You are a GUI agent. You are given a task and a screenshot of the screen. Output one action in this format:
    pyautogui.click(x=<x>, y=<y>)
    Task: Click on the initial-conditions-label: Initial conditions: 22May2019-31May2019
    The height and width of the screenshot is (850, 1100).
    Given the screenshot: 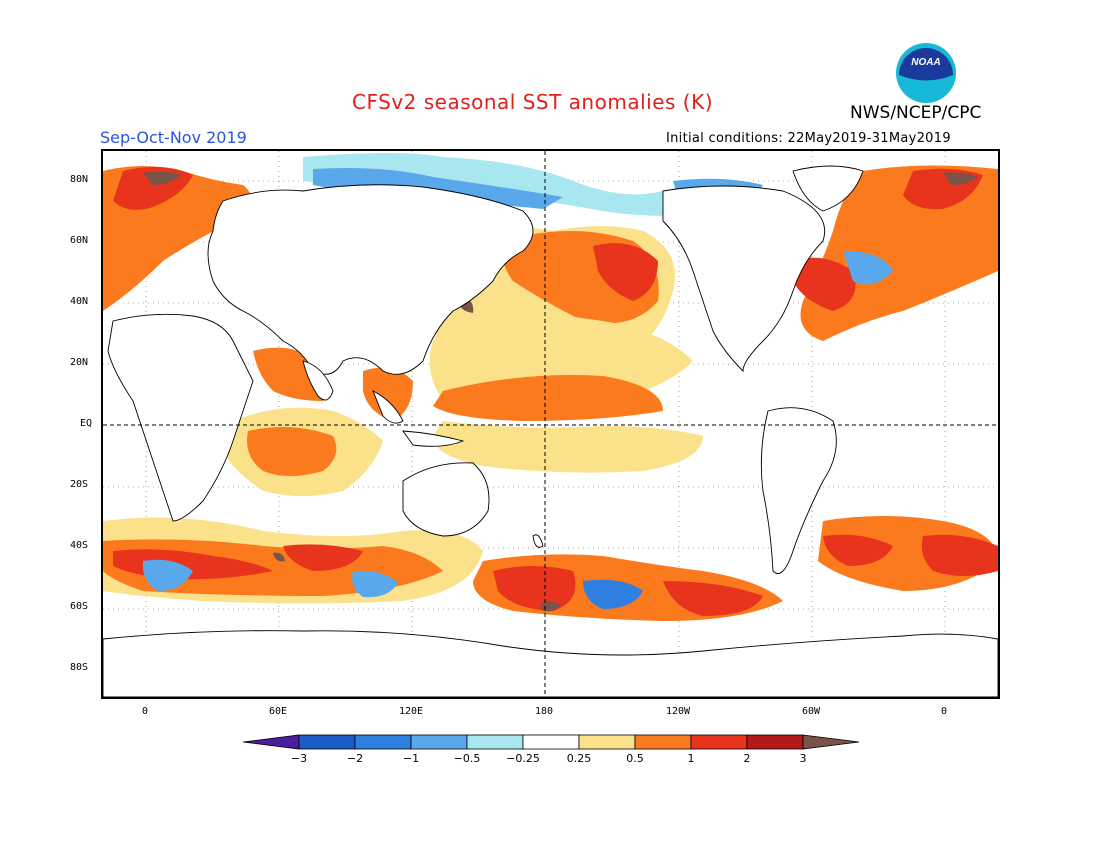 What is the action you would take?
    pyautogui.click(x=808, y=138)
    